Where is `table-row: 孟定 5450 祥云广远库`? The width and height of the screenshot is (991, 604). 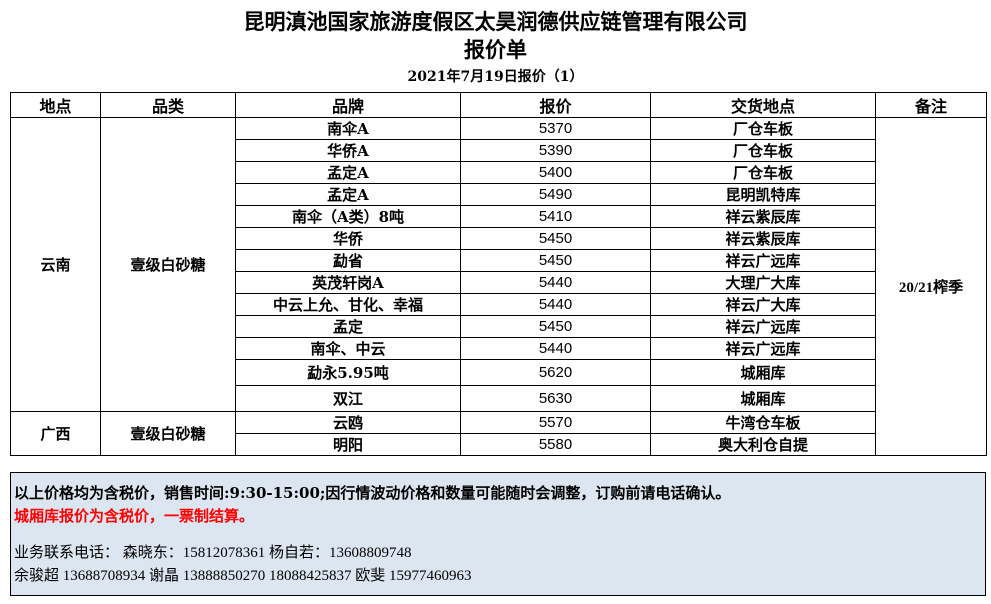 table-row: 孟定 5450 祥云广远库 is located at coordinates (499, 326).